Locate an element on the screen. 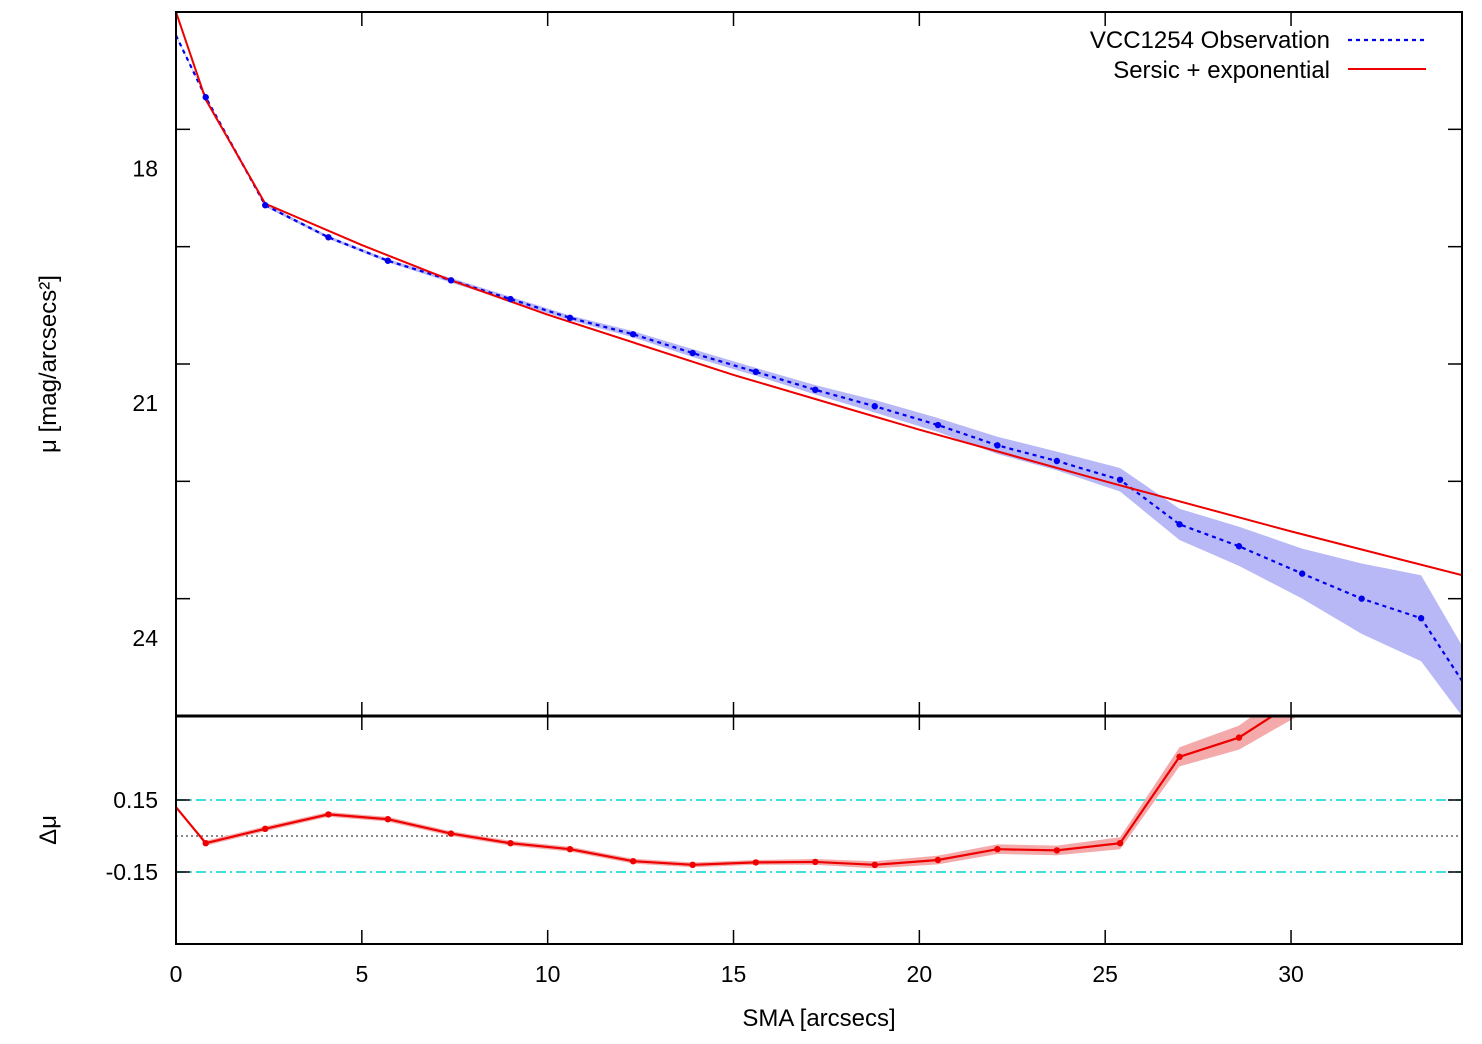  top-y-axis-label-text: μ [mag/arcsecs²] is located at coordinates (48, 364).